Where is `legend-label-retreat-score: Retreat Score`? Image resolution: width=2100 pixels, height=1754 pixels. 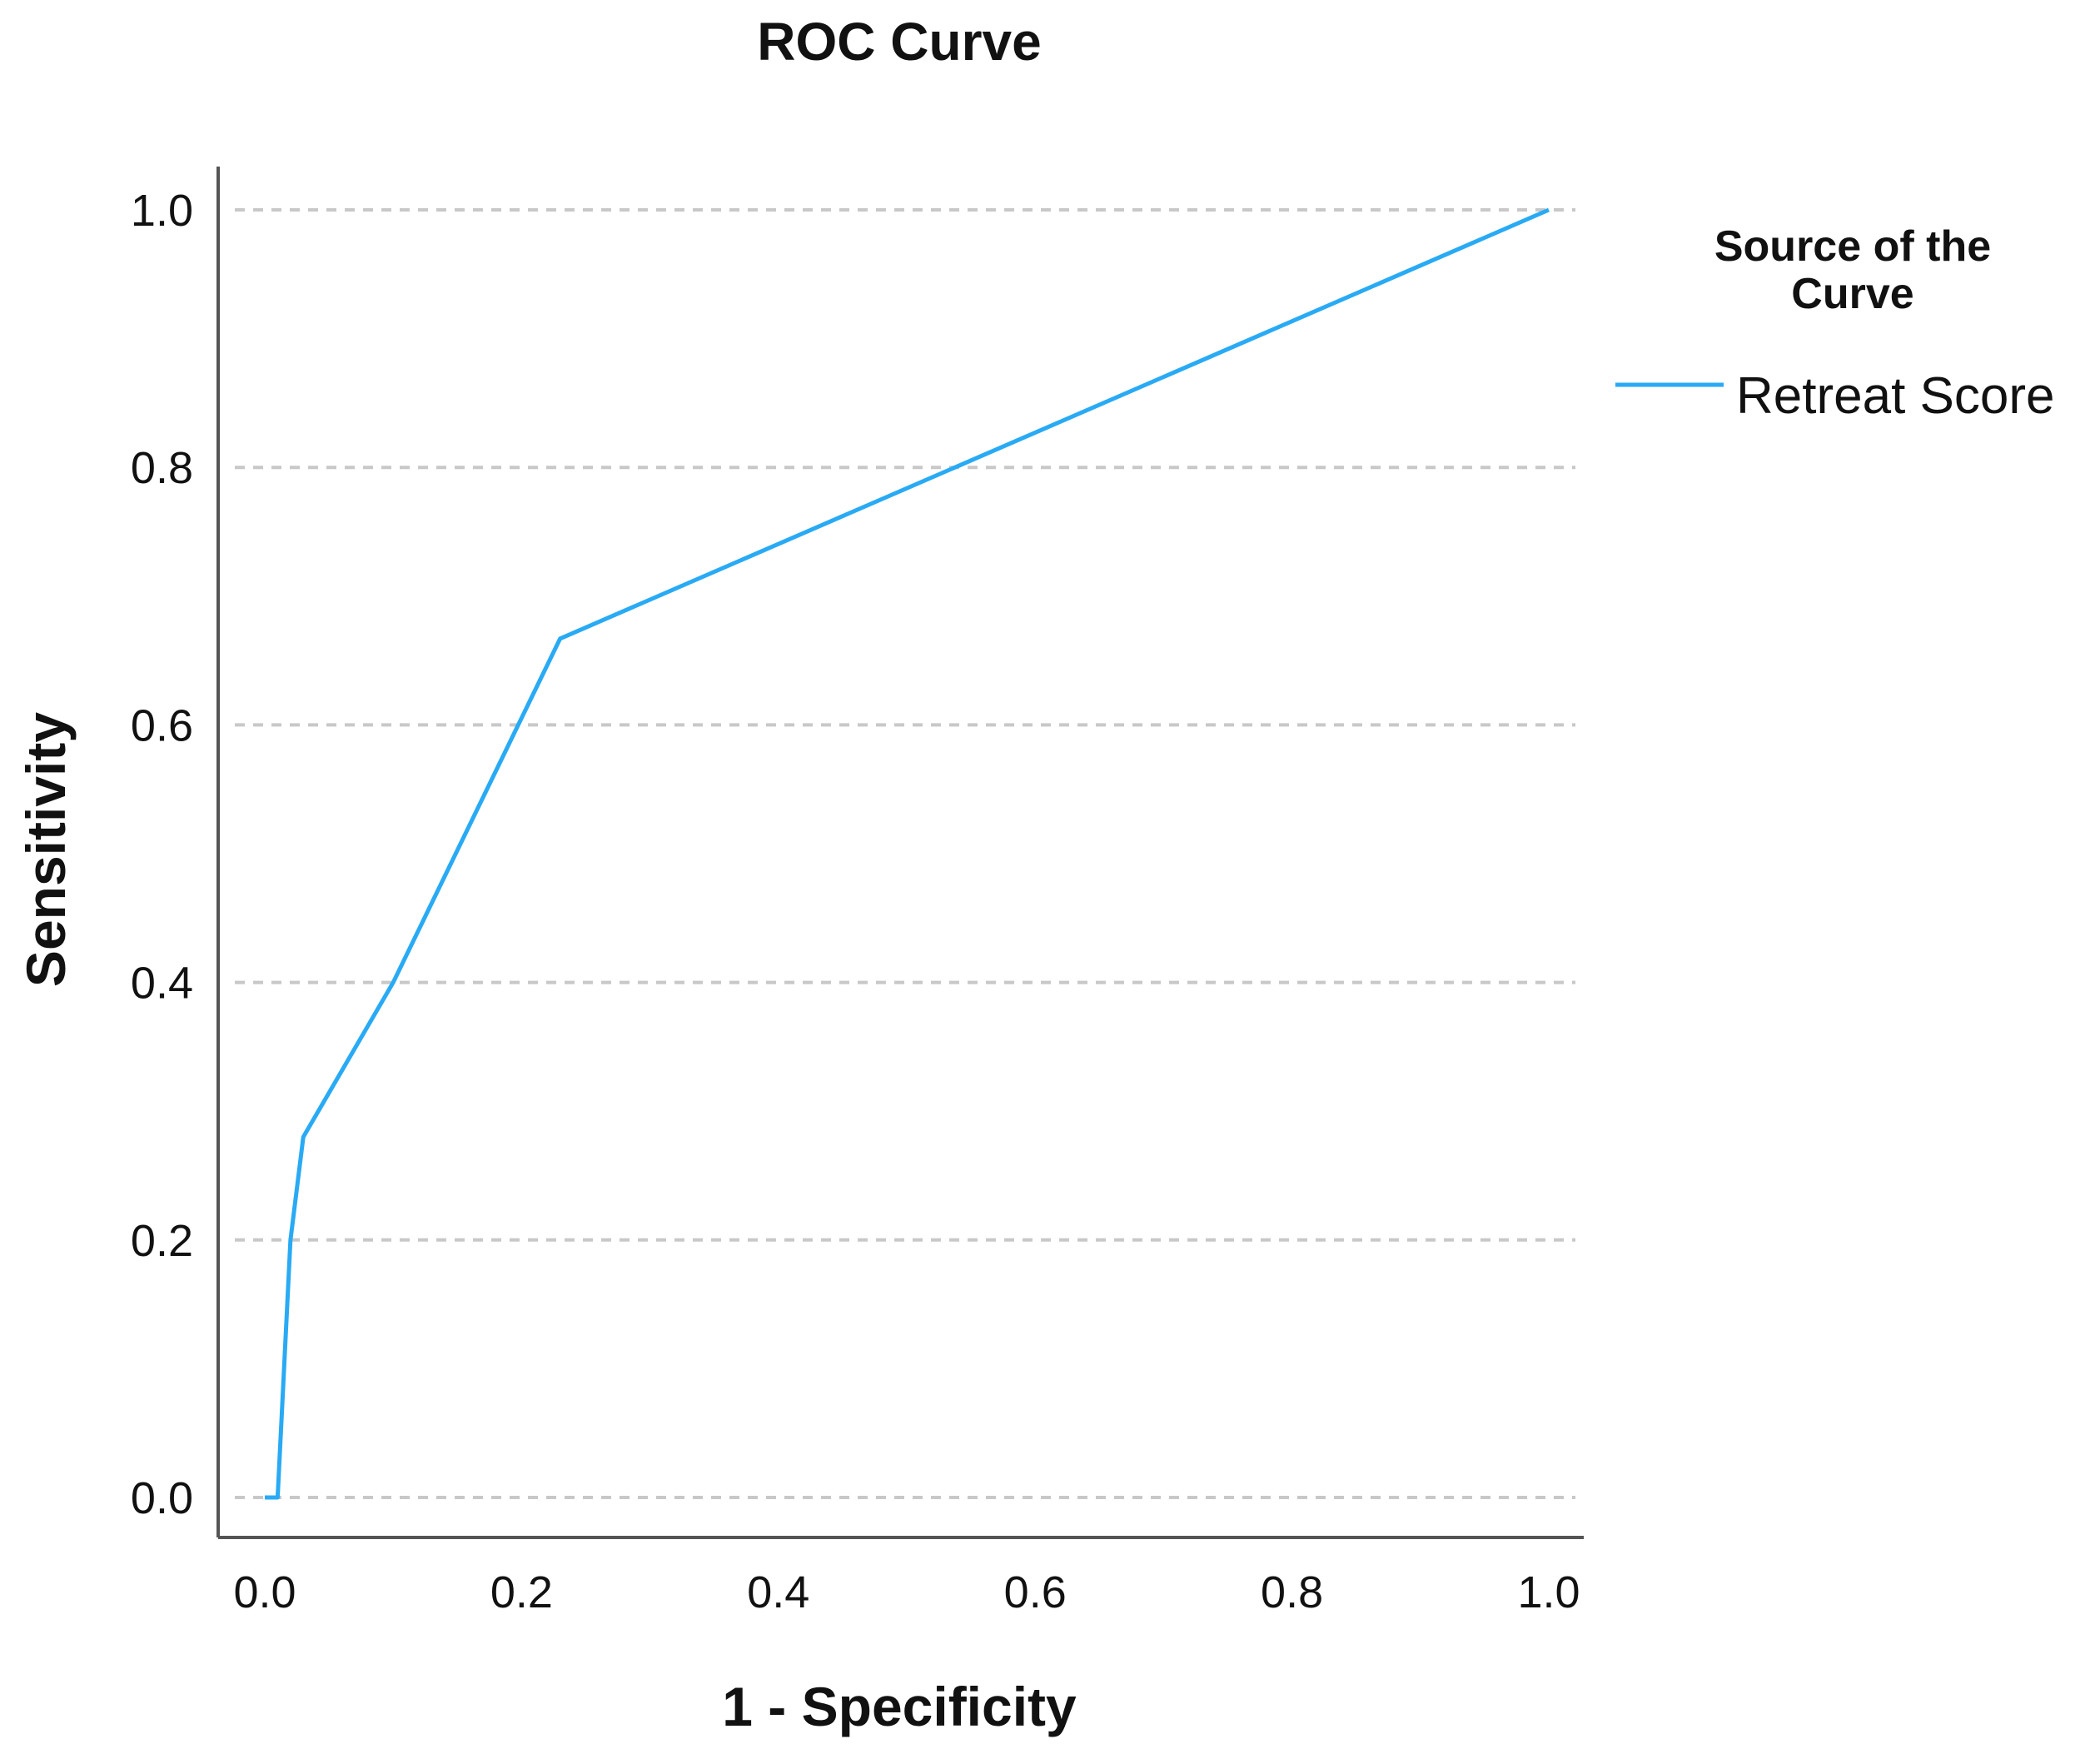 legend-label-retreat-score: Retreat Score is located at coordinates (1895, 396).